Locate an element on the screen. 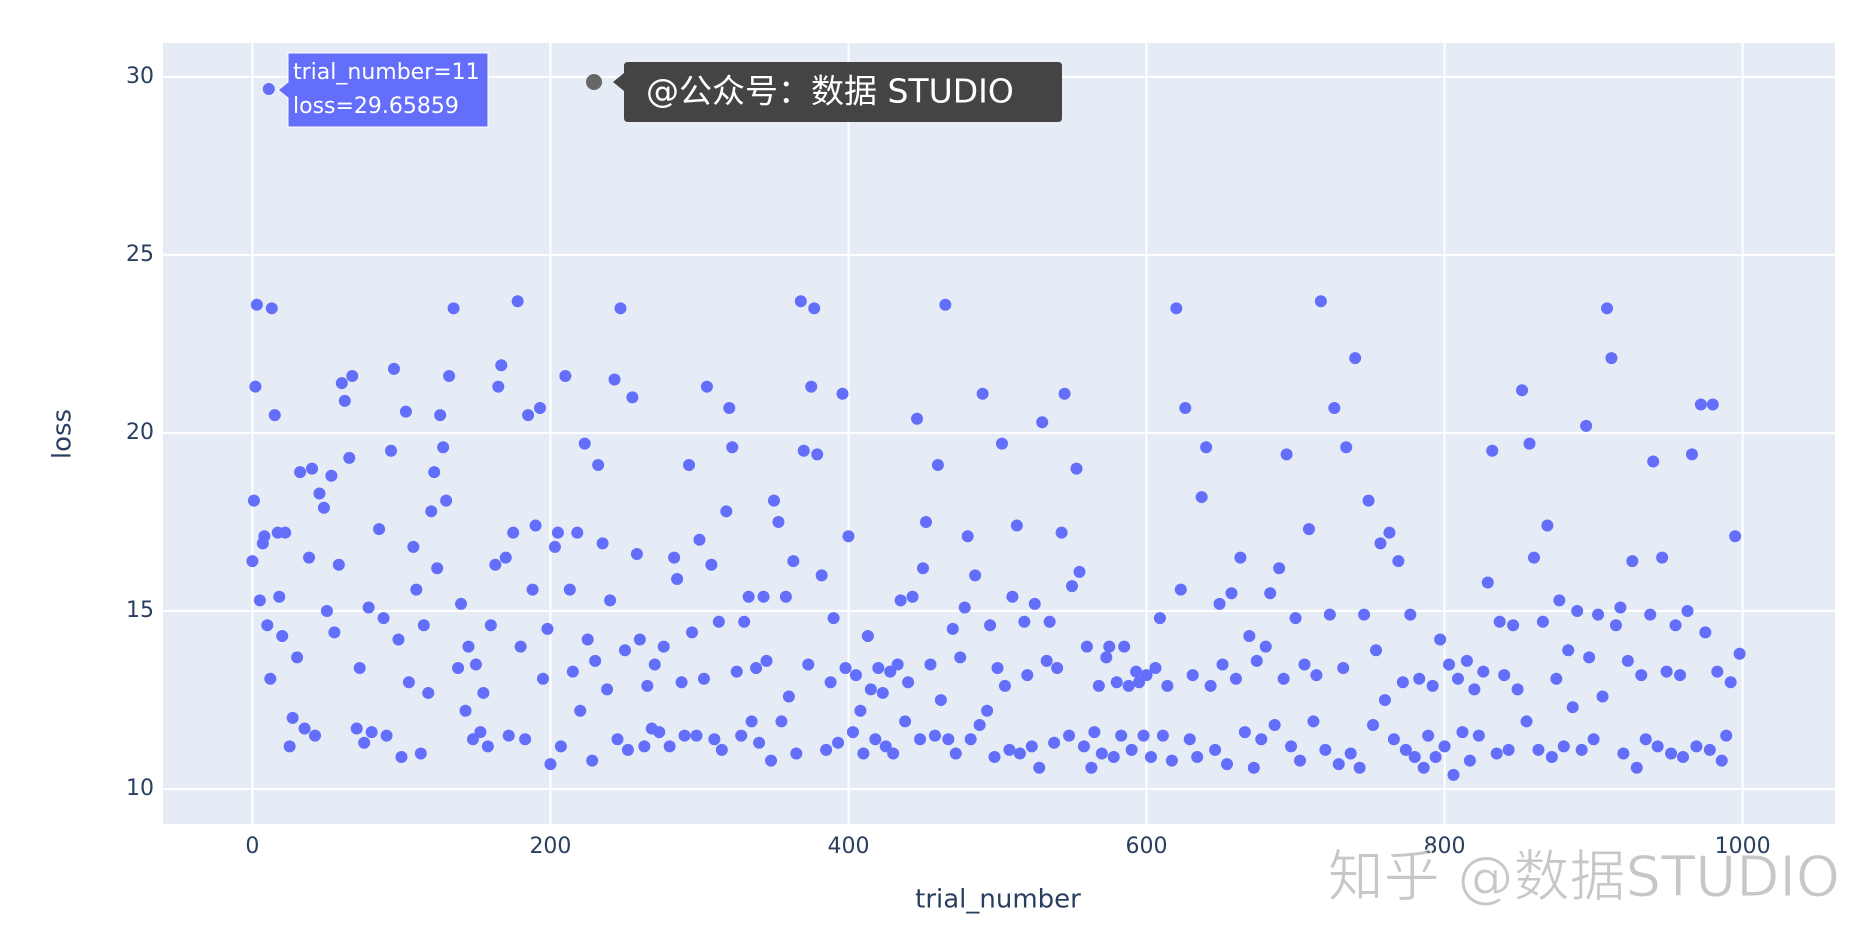  hover-text: loss=29.65859 is located at coordinates (376, 106).